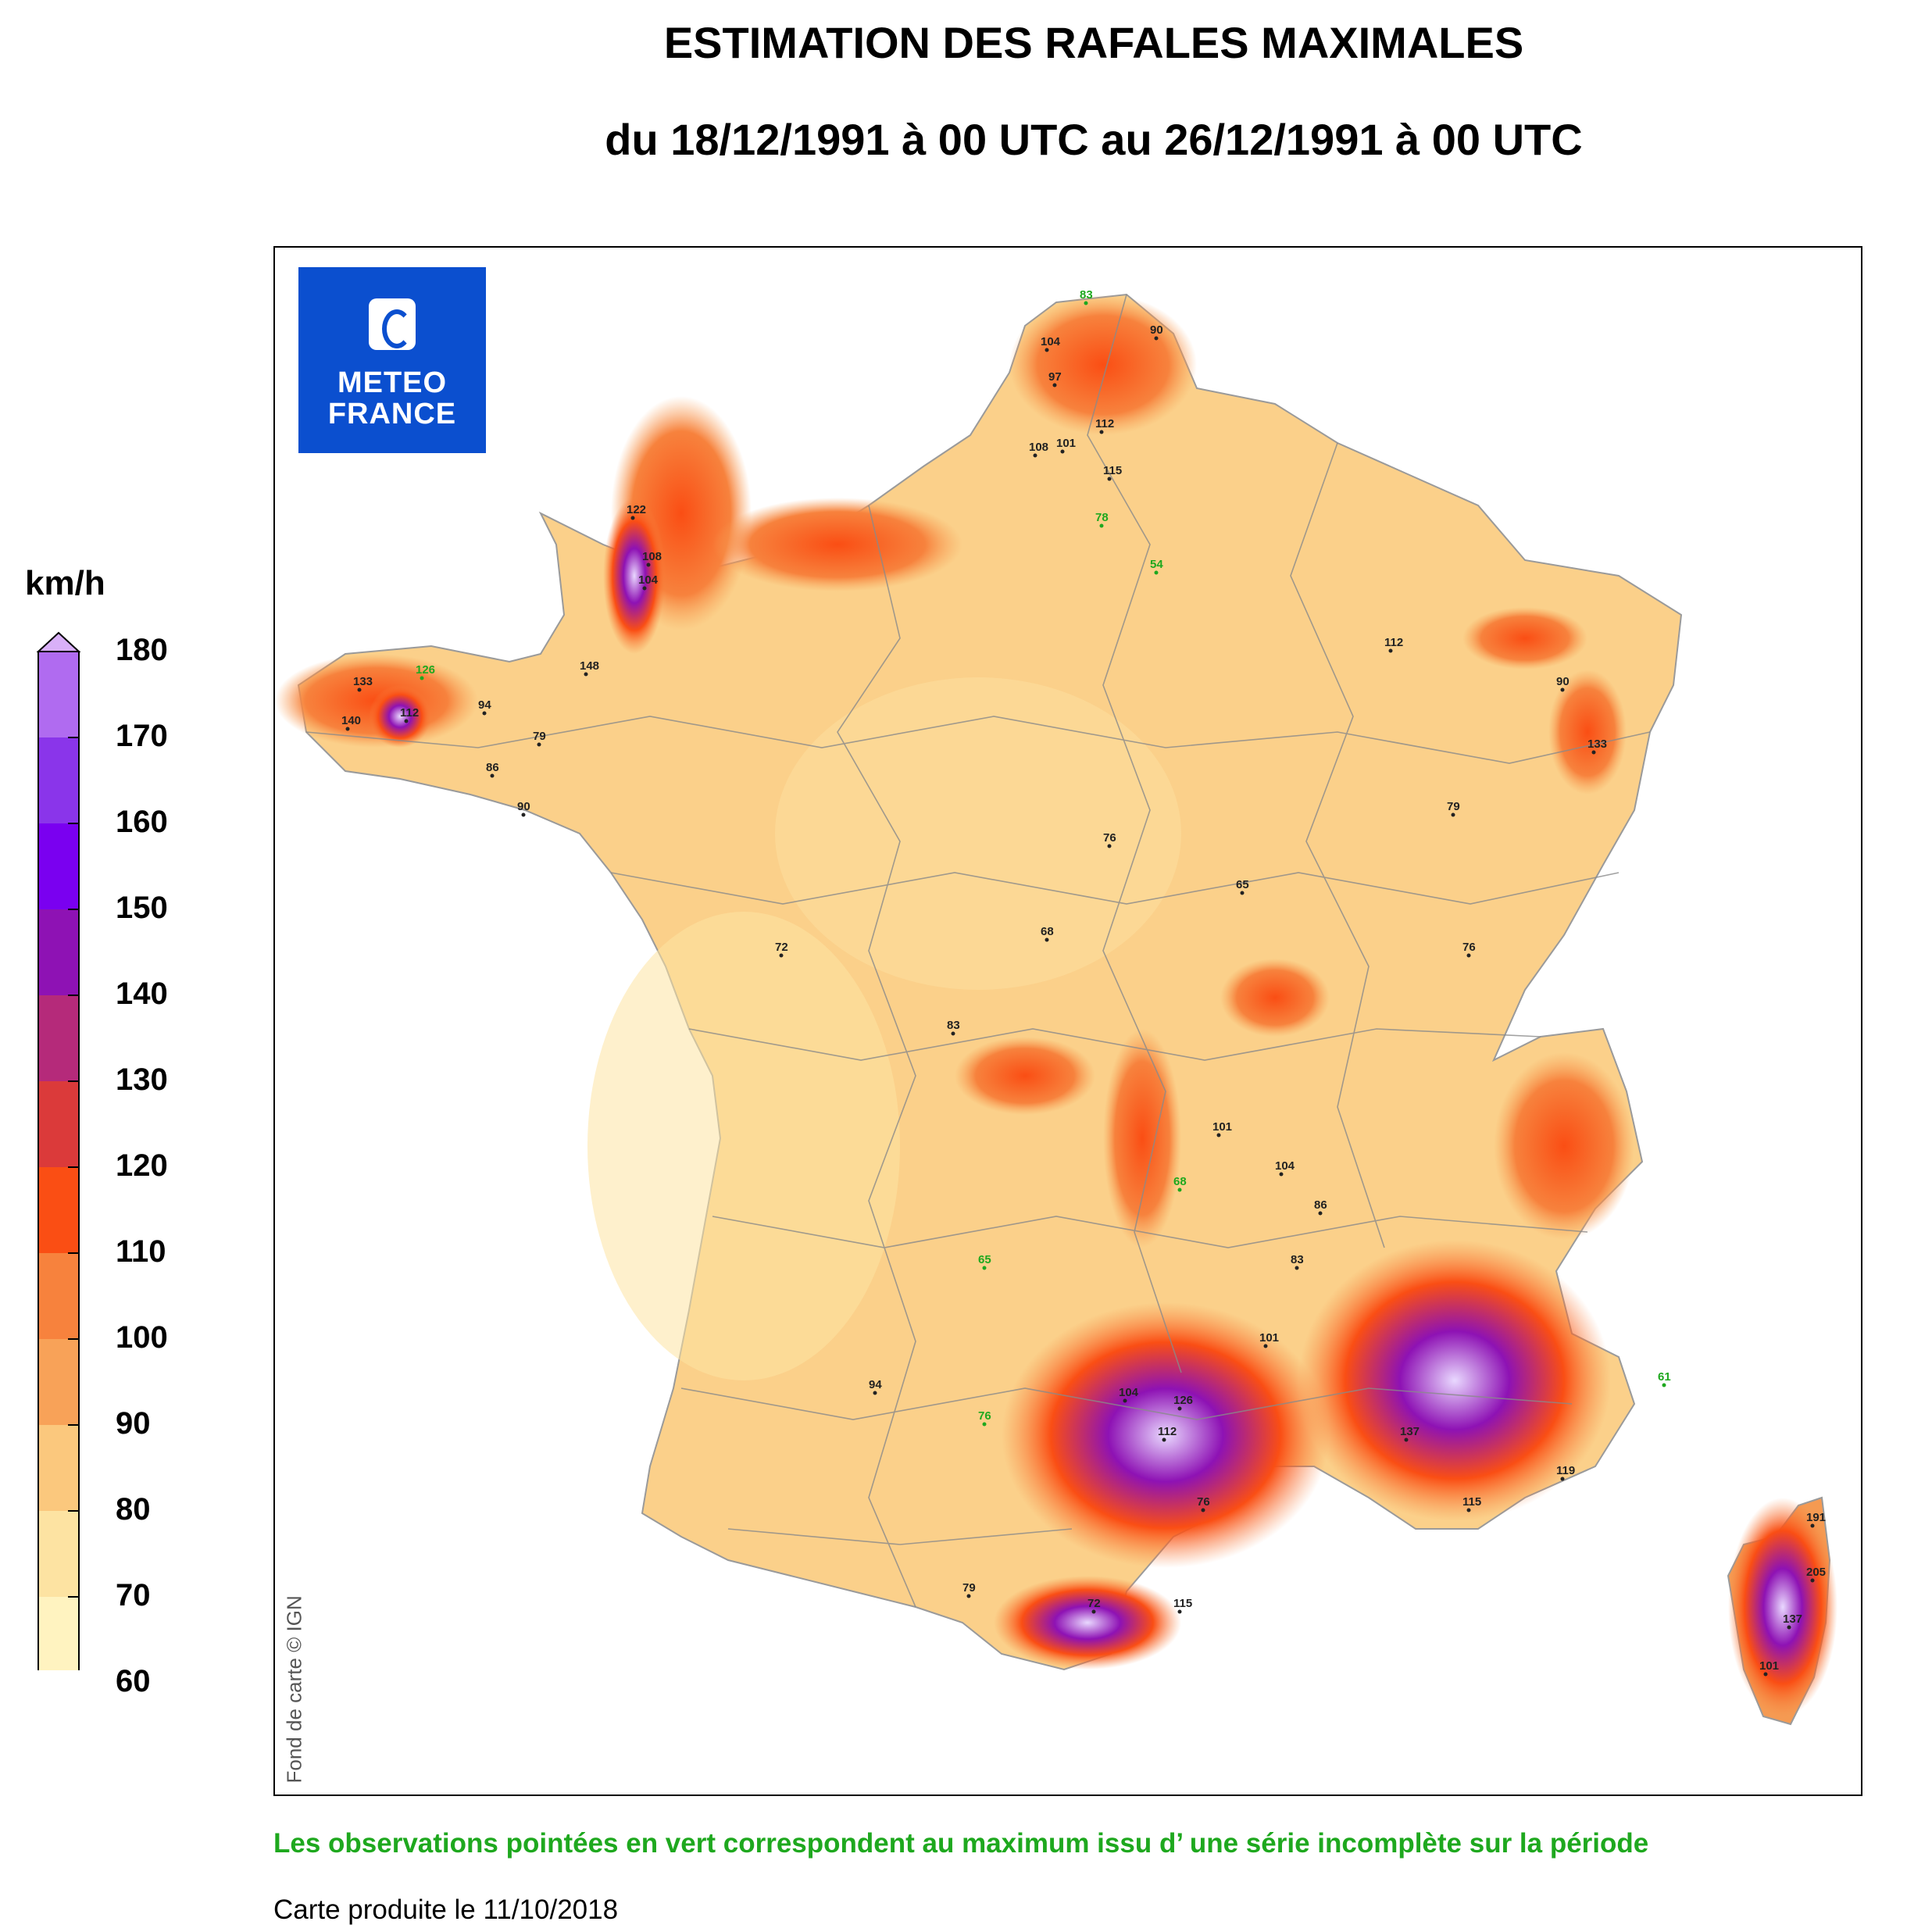 Image resolution: width=1932 pixels, height=1932 pixels. What do you see at coordinates (1565, 1470) in the screenshot?
I see `station-value: 119` at bounding box center [1565, 1470].